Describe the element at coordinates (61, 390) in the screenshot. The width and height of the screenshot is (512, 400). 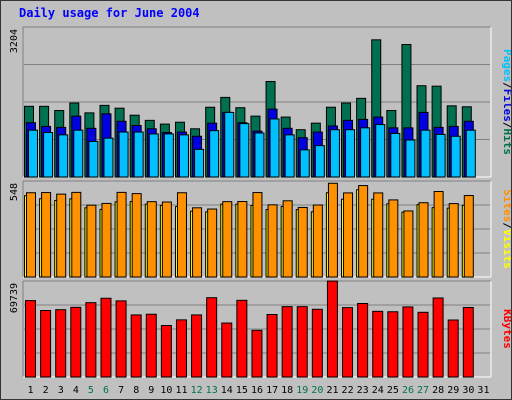
I see `x-tick-label-day-3: 3` at that location.